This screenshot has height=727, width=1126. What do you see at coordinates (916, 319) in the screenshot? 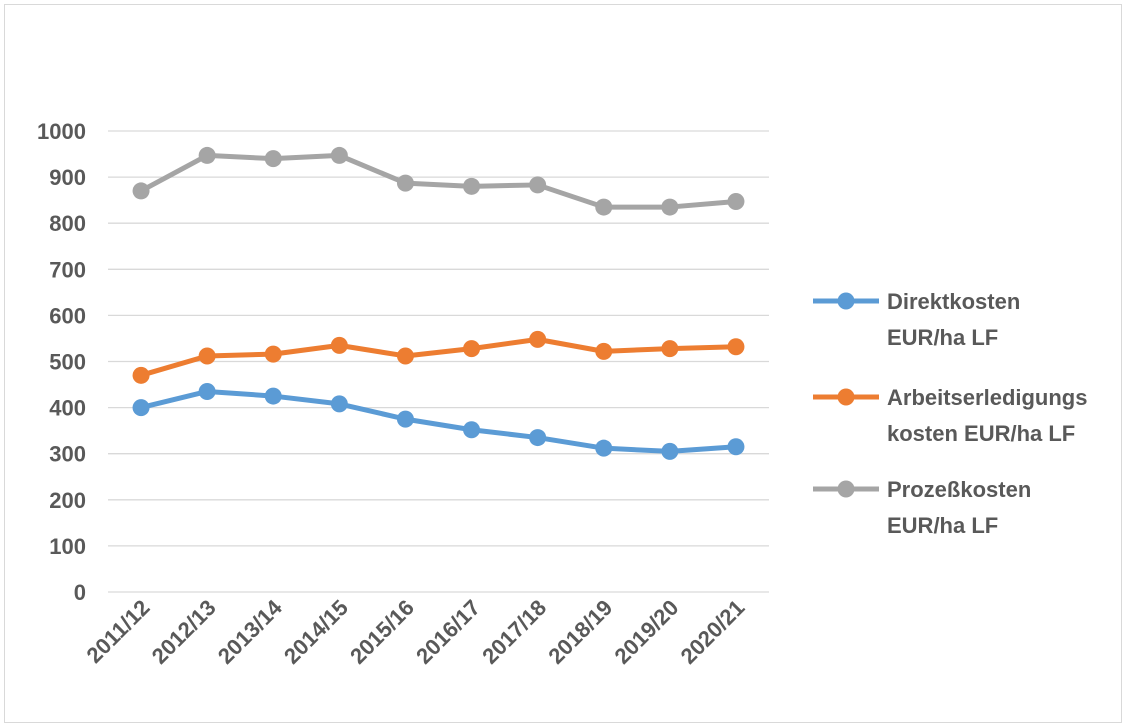
I see `legend-entry: Direktkosten EUR/ha LF` at bounding box center [916, 319].